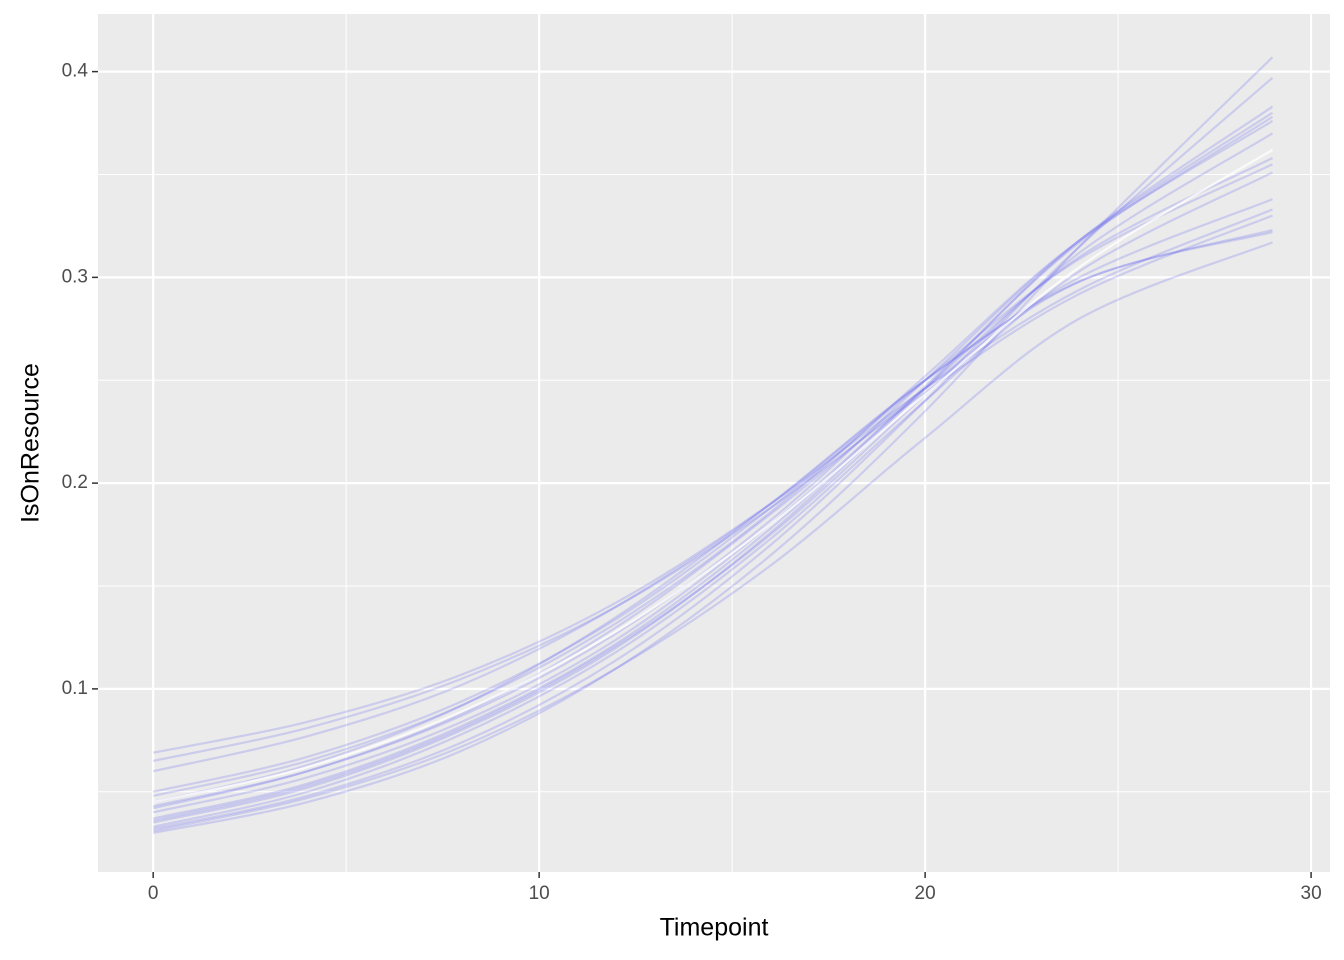 The image size is (1344, 960). Describe the element at coordinates (539, 893) in the screenshot. I see `x-tick-label: 10` at that location.